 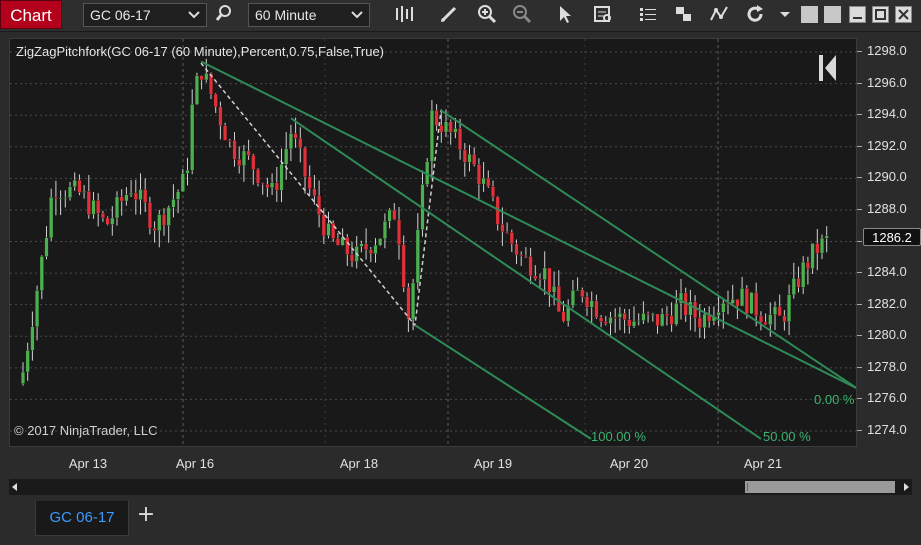 What do you see at coordinates (887, 335) in the screenshot?
I see `price-label: 1280.0` at bounding box center [887, 335].